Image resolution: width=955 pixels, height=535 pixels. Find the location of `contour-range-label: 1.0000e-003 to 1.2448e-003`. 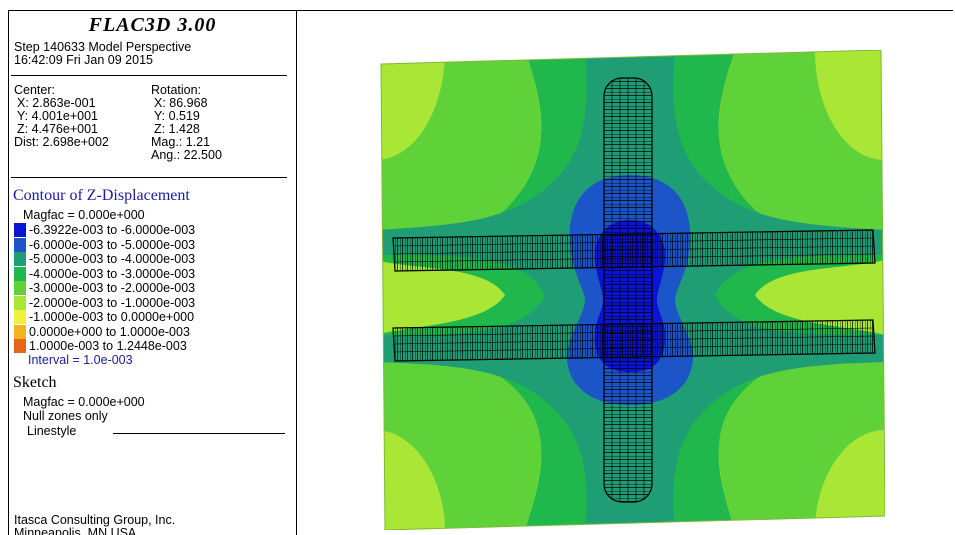

contour-range-label: 1.0000e-003 to 1.2448e-003 is located at coordinates (108, 346).